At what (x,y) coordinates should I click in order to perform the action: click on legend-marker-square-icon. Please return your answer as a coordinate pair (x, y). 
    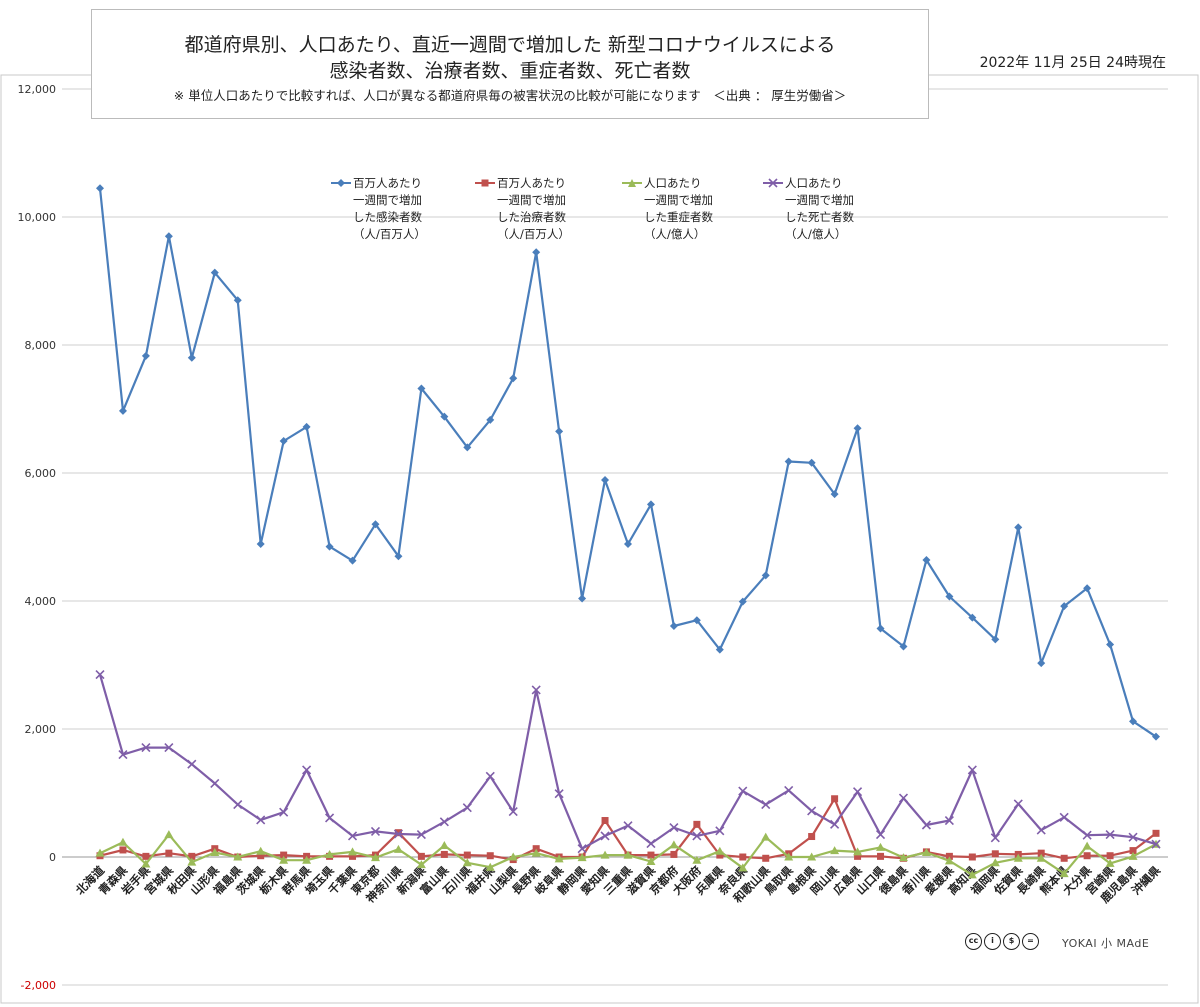
    Looking at the image, I should click on (485, 183).